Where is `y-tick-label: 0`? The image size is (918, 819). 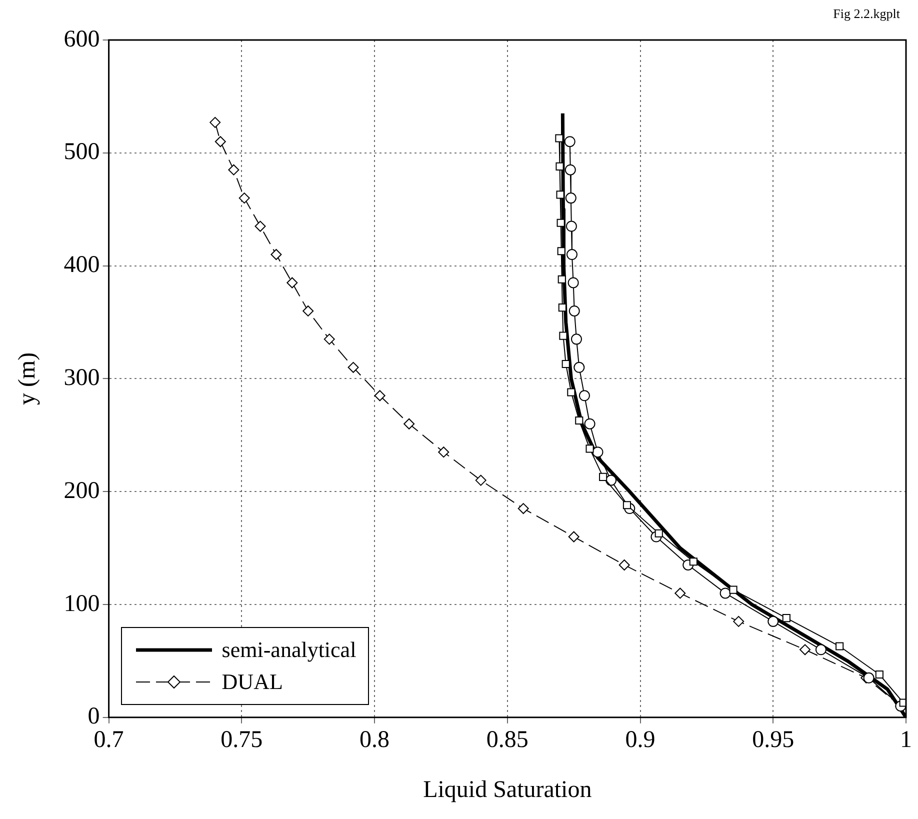 y-tick-label: 0 is located at coordinates (94, 717).